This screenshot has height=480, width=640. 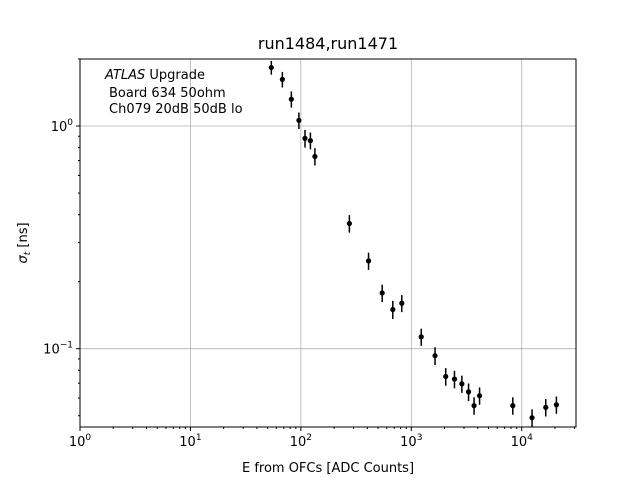 I want to click on x-tick-label: 10³, so click(x=411, y=441).